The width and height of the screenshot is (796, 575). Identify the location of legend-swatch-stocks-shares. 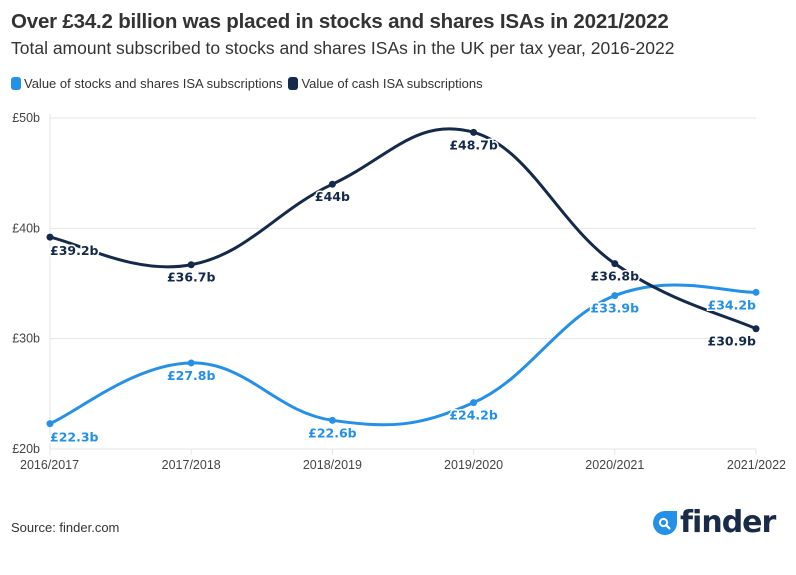
(16, 83).